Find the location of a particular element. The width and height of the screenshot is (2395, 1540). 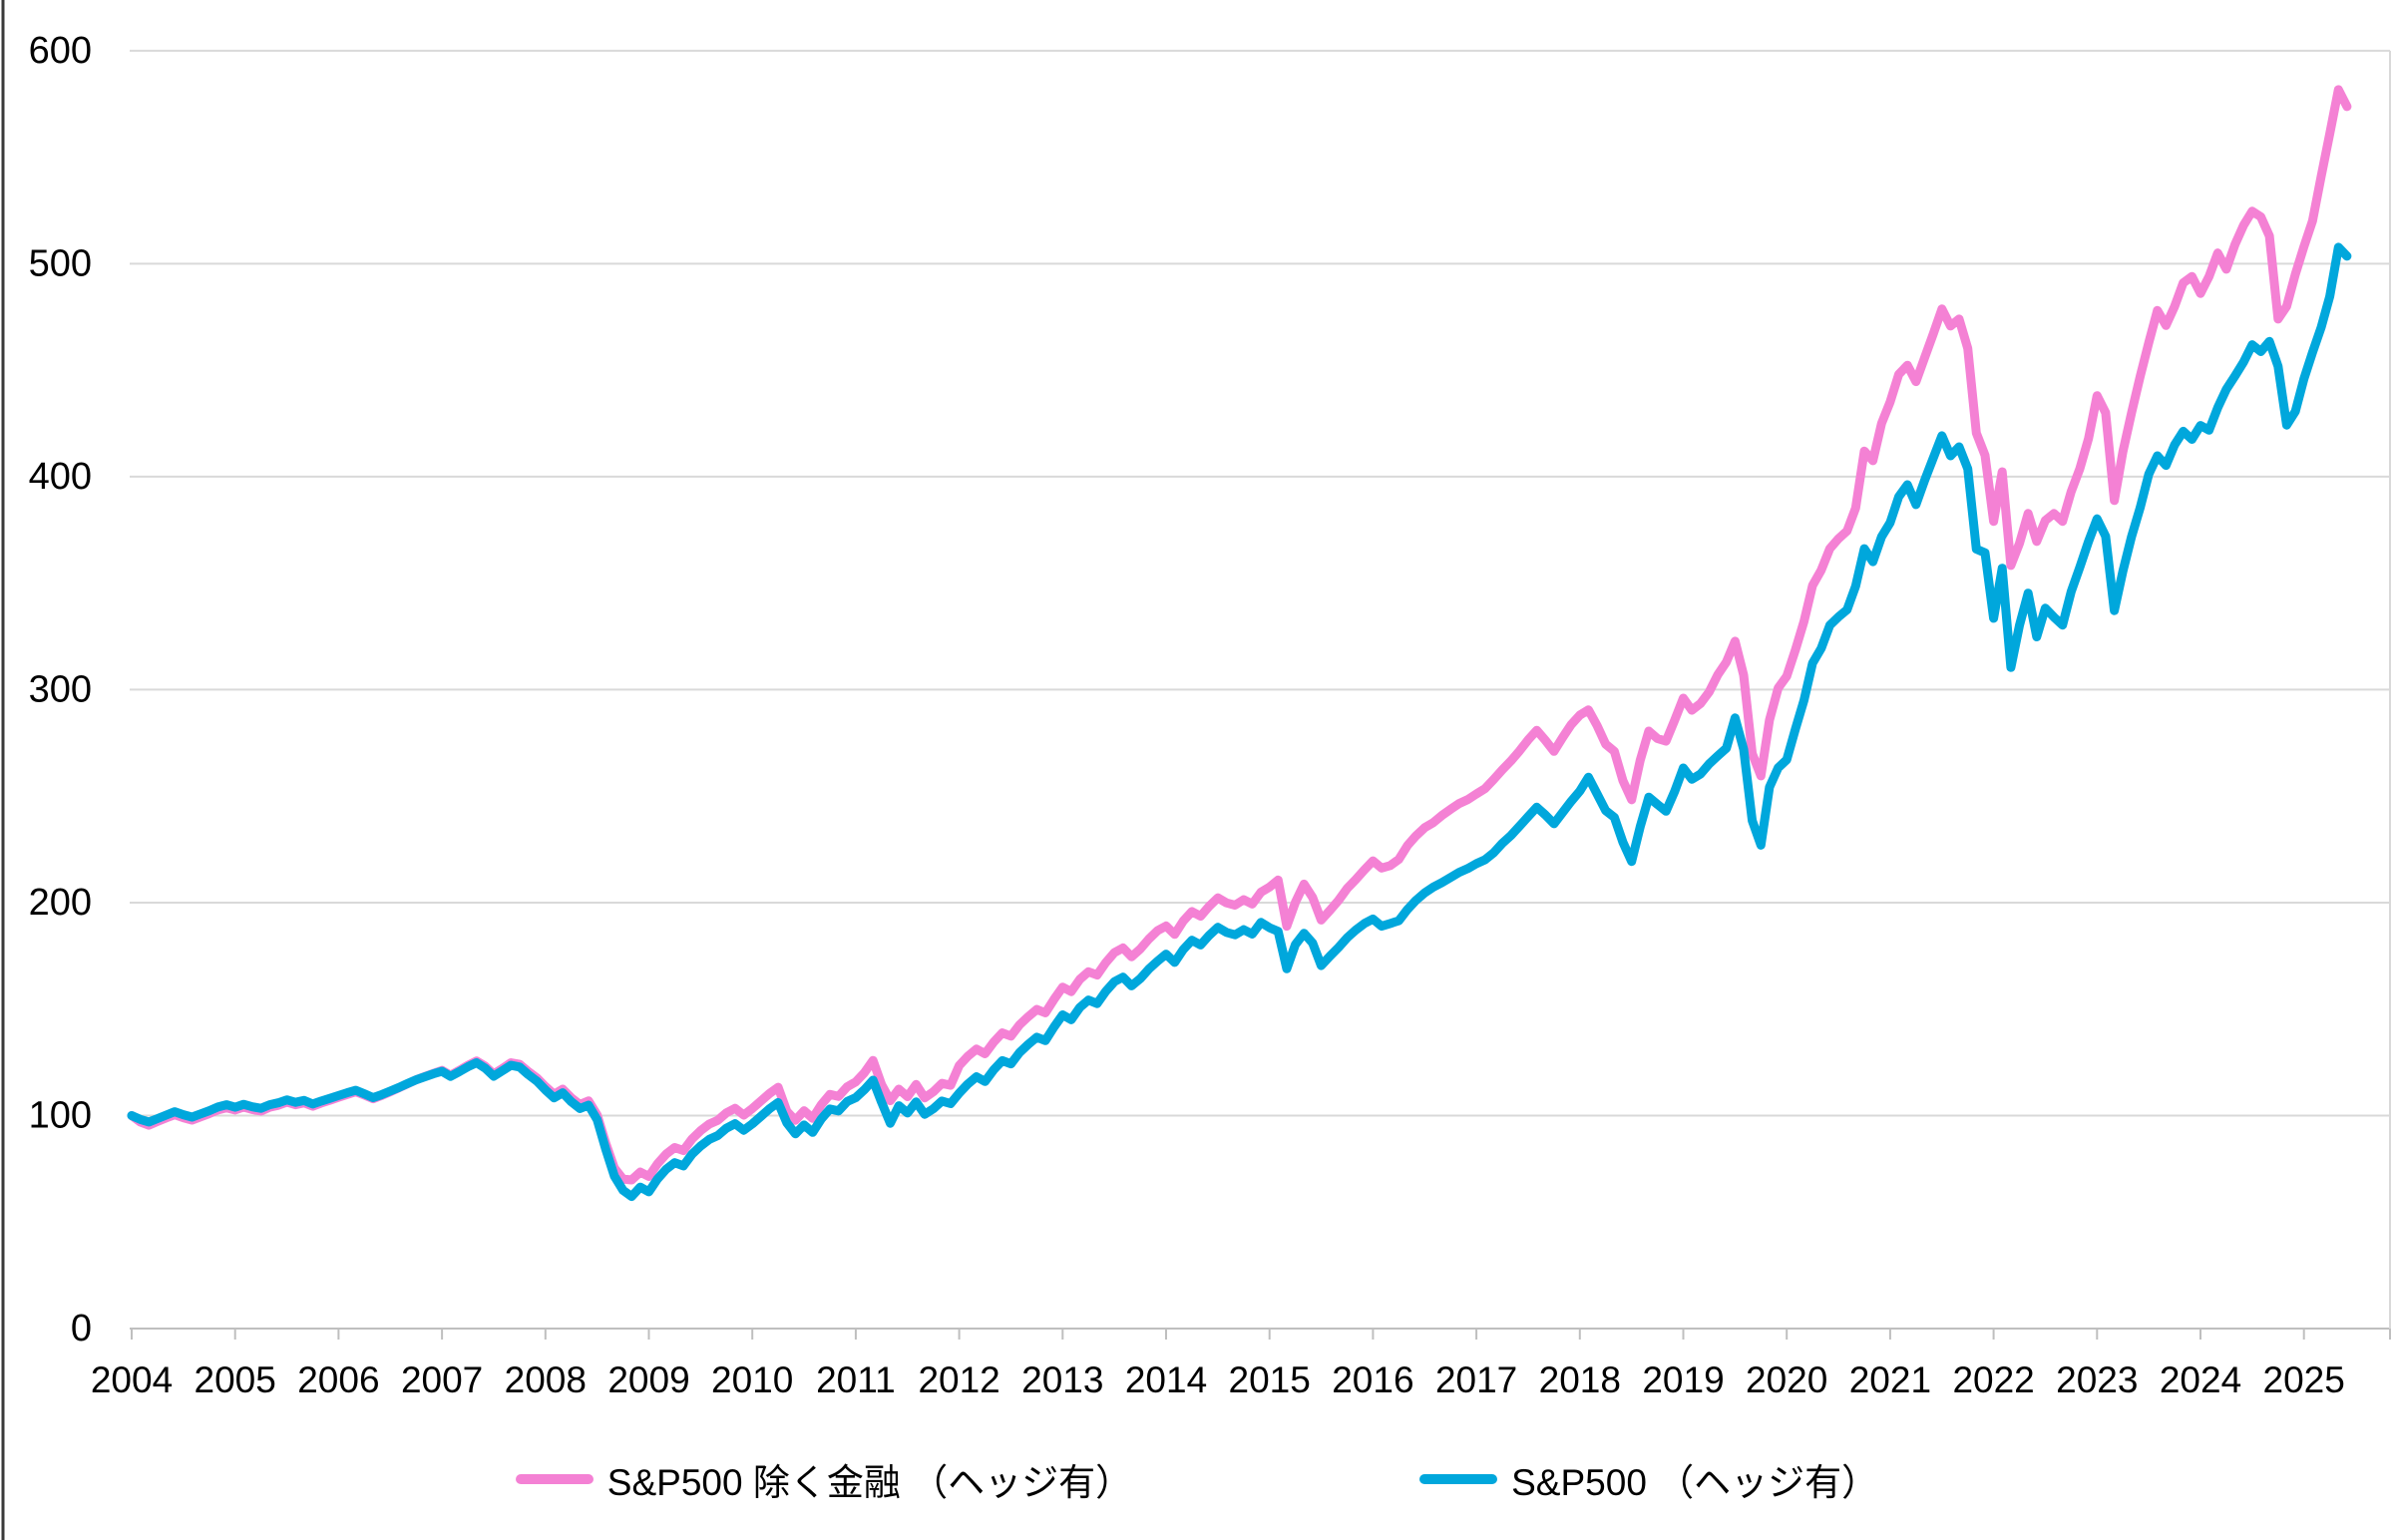

legend-item-sp500: S&P500 （ヘッジ有） is located at coordinates (1648, 1479).